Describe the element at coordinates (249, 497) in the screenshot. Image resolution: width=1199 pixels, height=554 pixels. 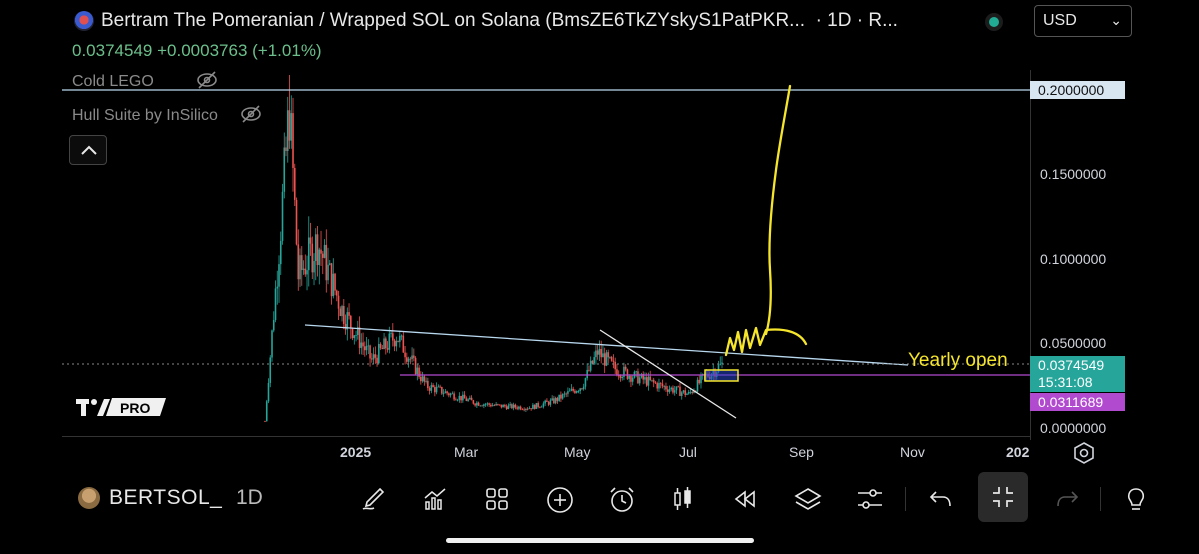
I see `interval-button: 1D` at that location.